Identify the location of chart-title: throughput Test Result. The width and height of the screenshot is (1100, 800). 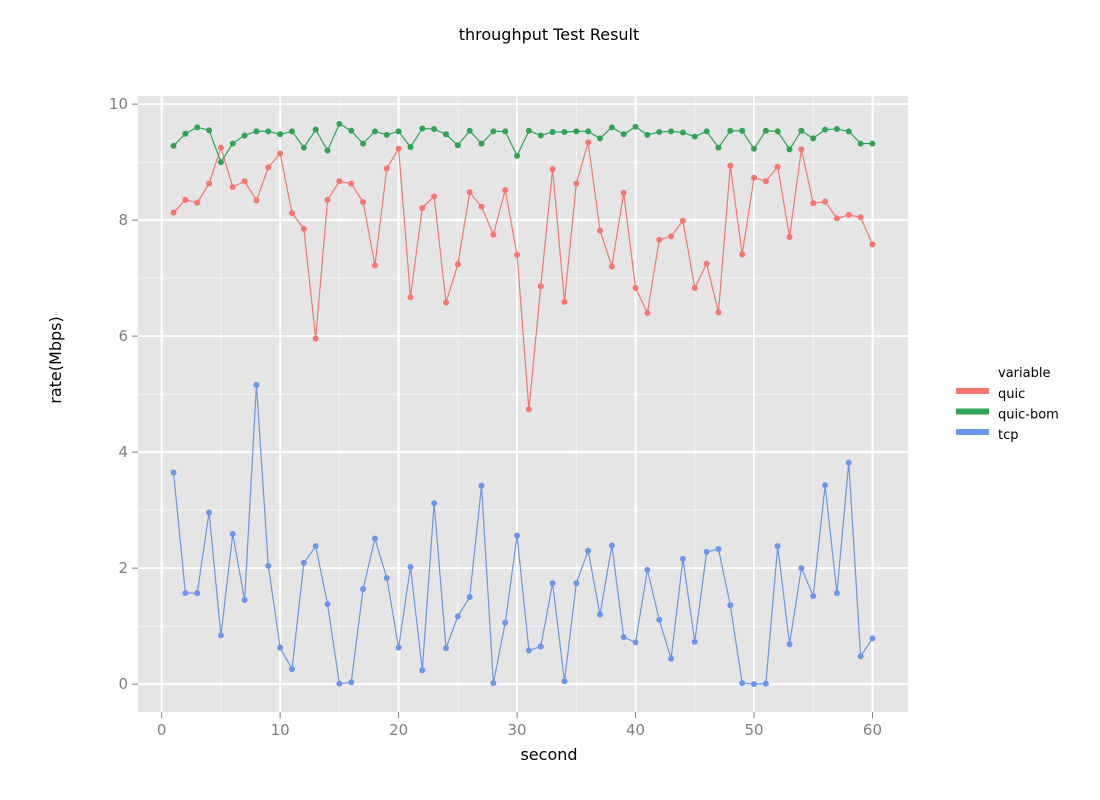
(549, 34).